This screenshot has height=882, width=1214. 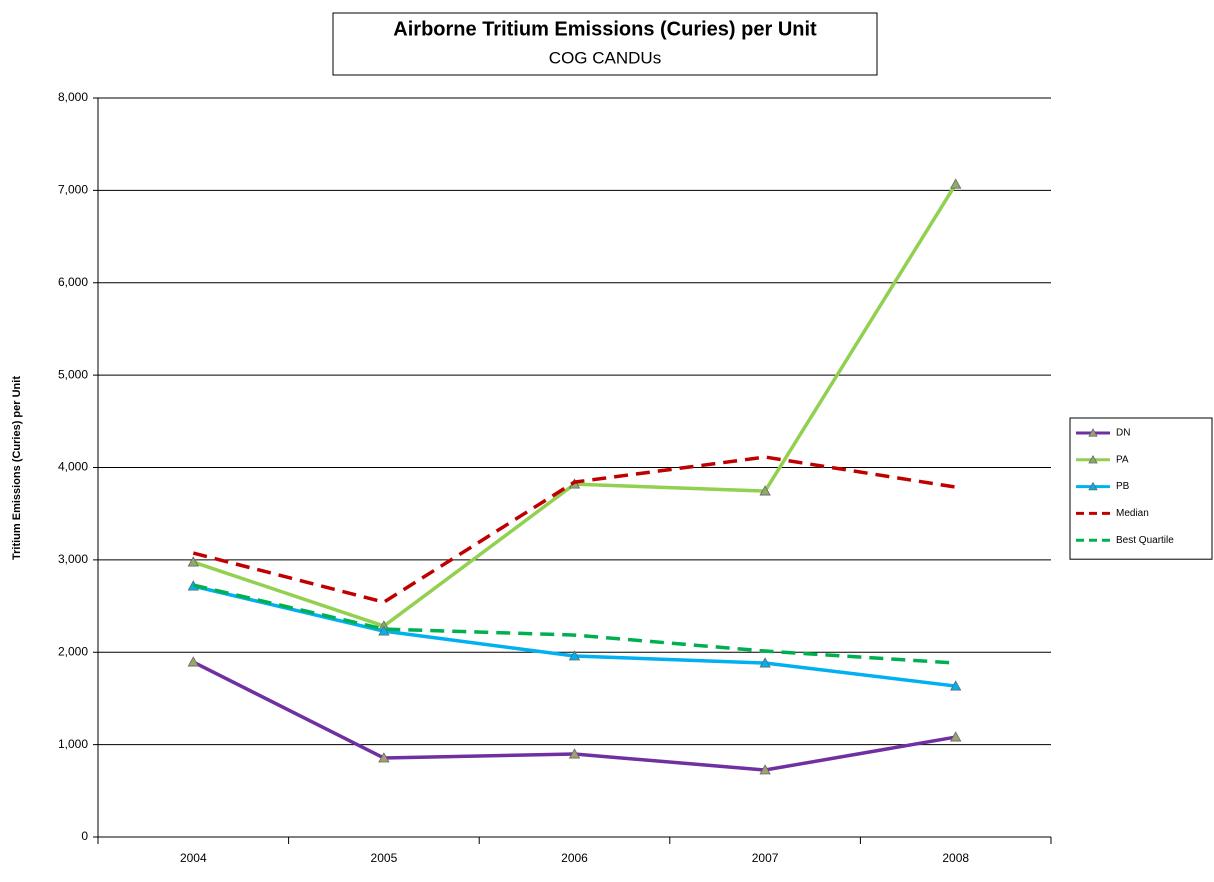 What do you see at coordinates (73, 651) in the screenshot?
I see `y-tick-label: 2,000` at bounding box center [73, 651].